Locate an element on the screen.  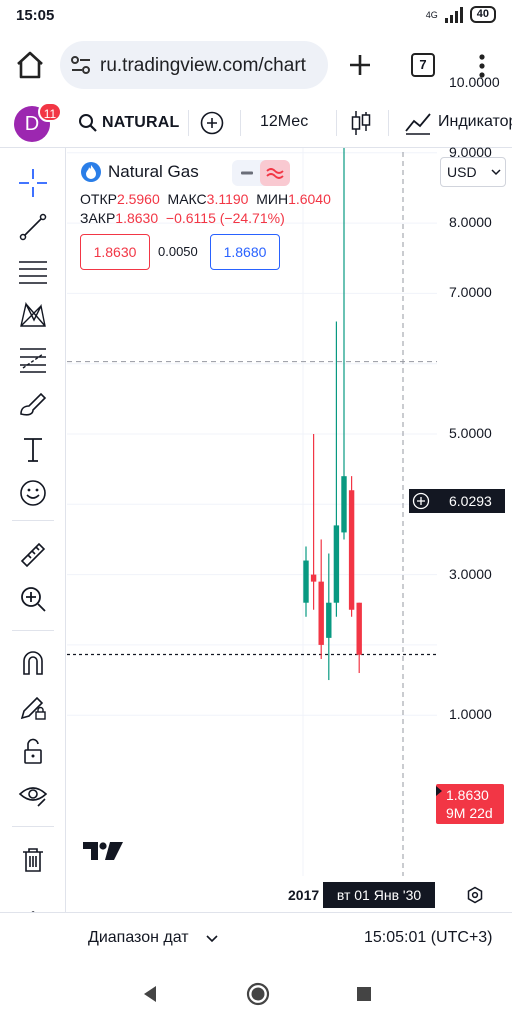
close-label: ЗАКР is located at coordinates (98, 218).